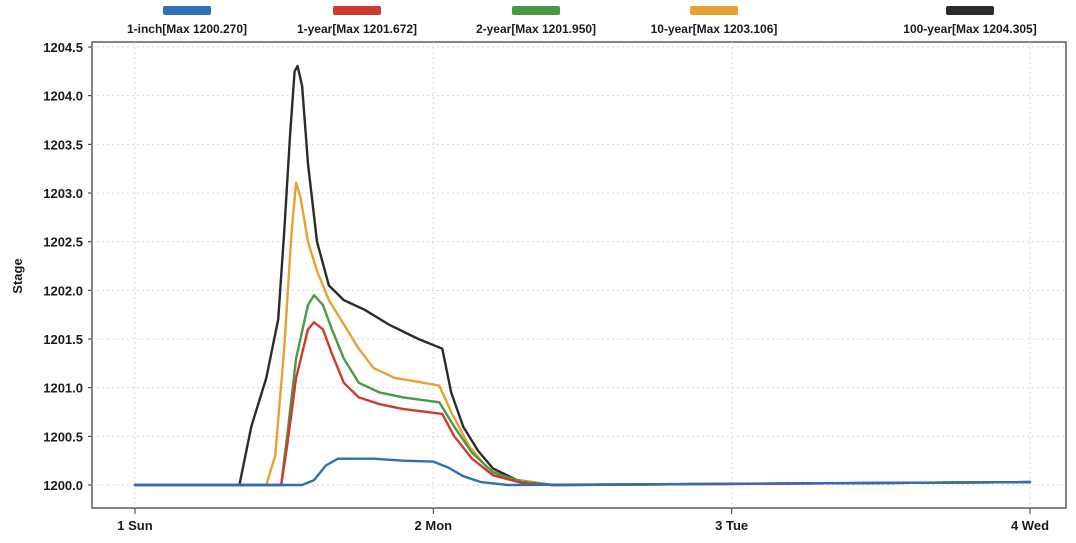  I want to click on y-tick-label: 1201.0, so click(63, 388).